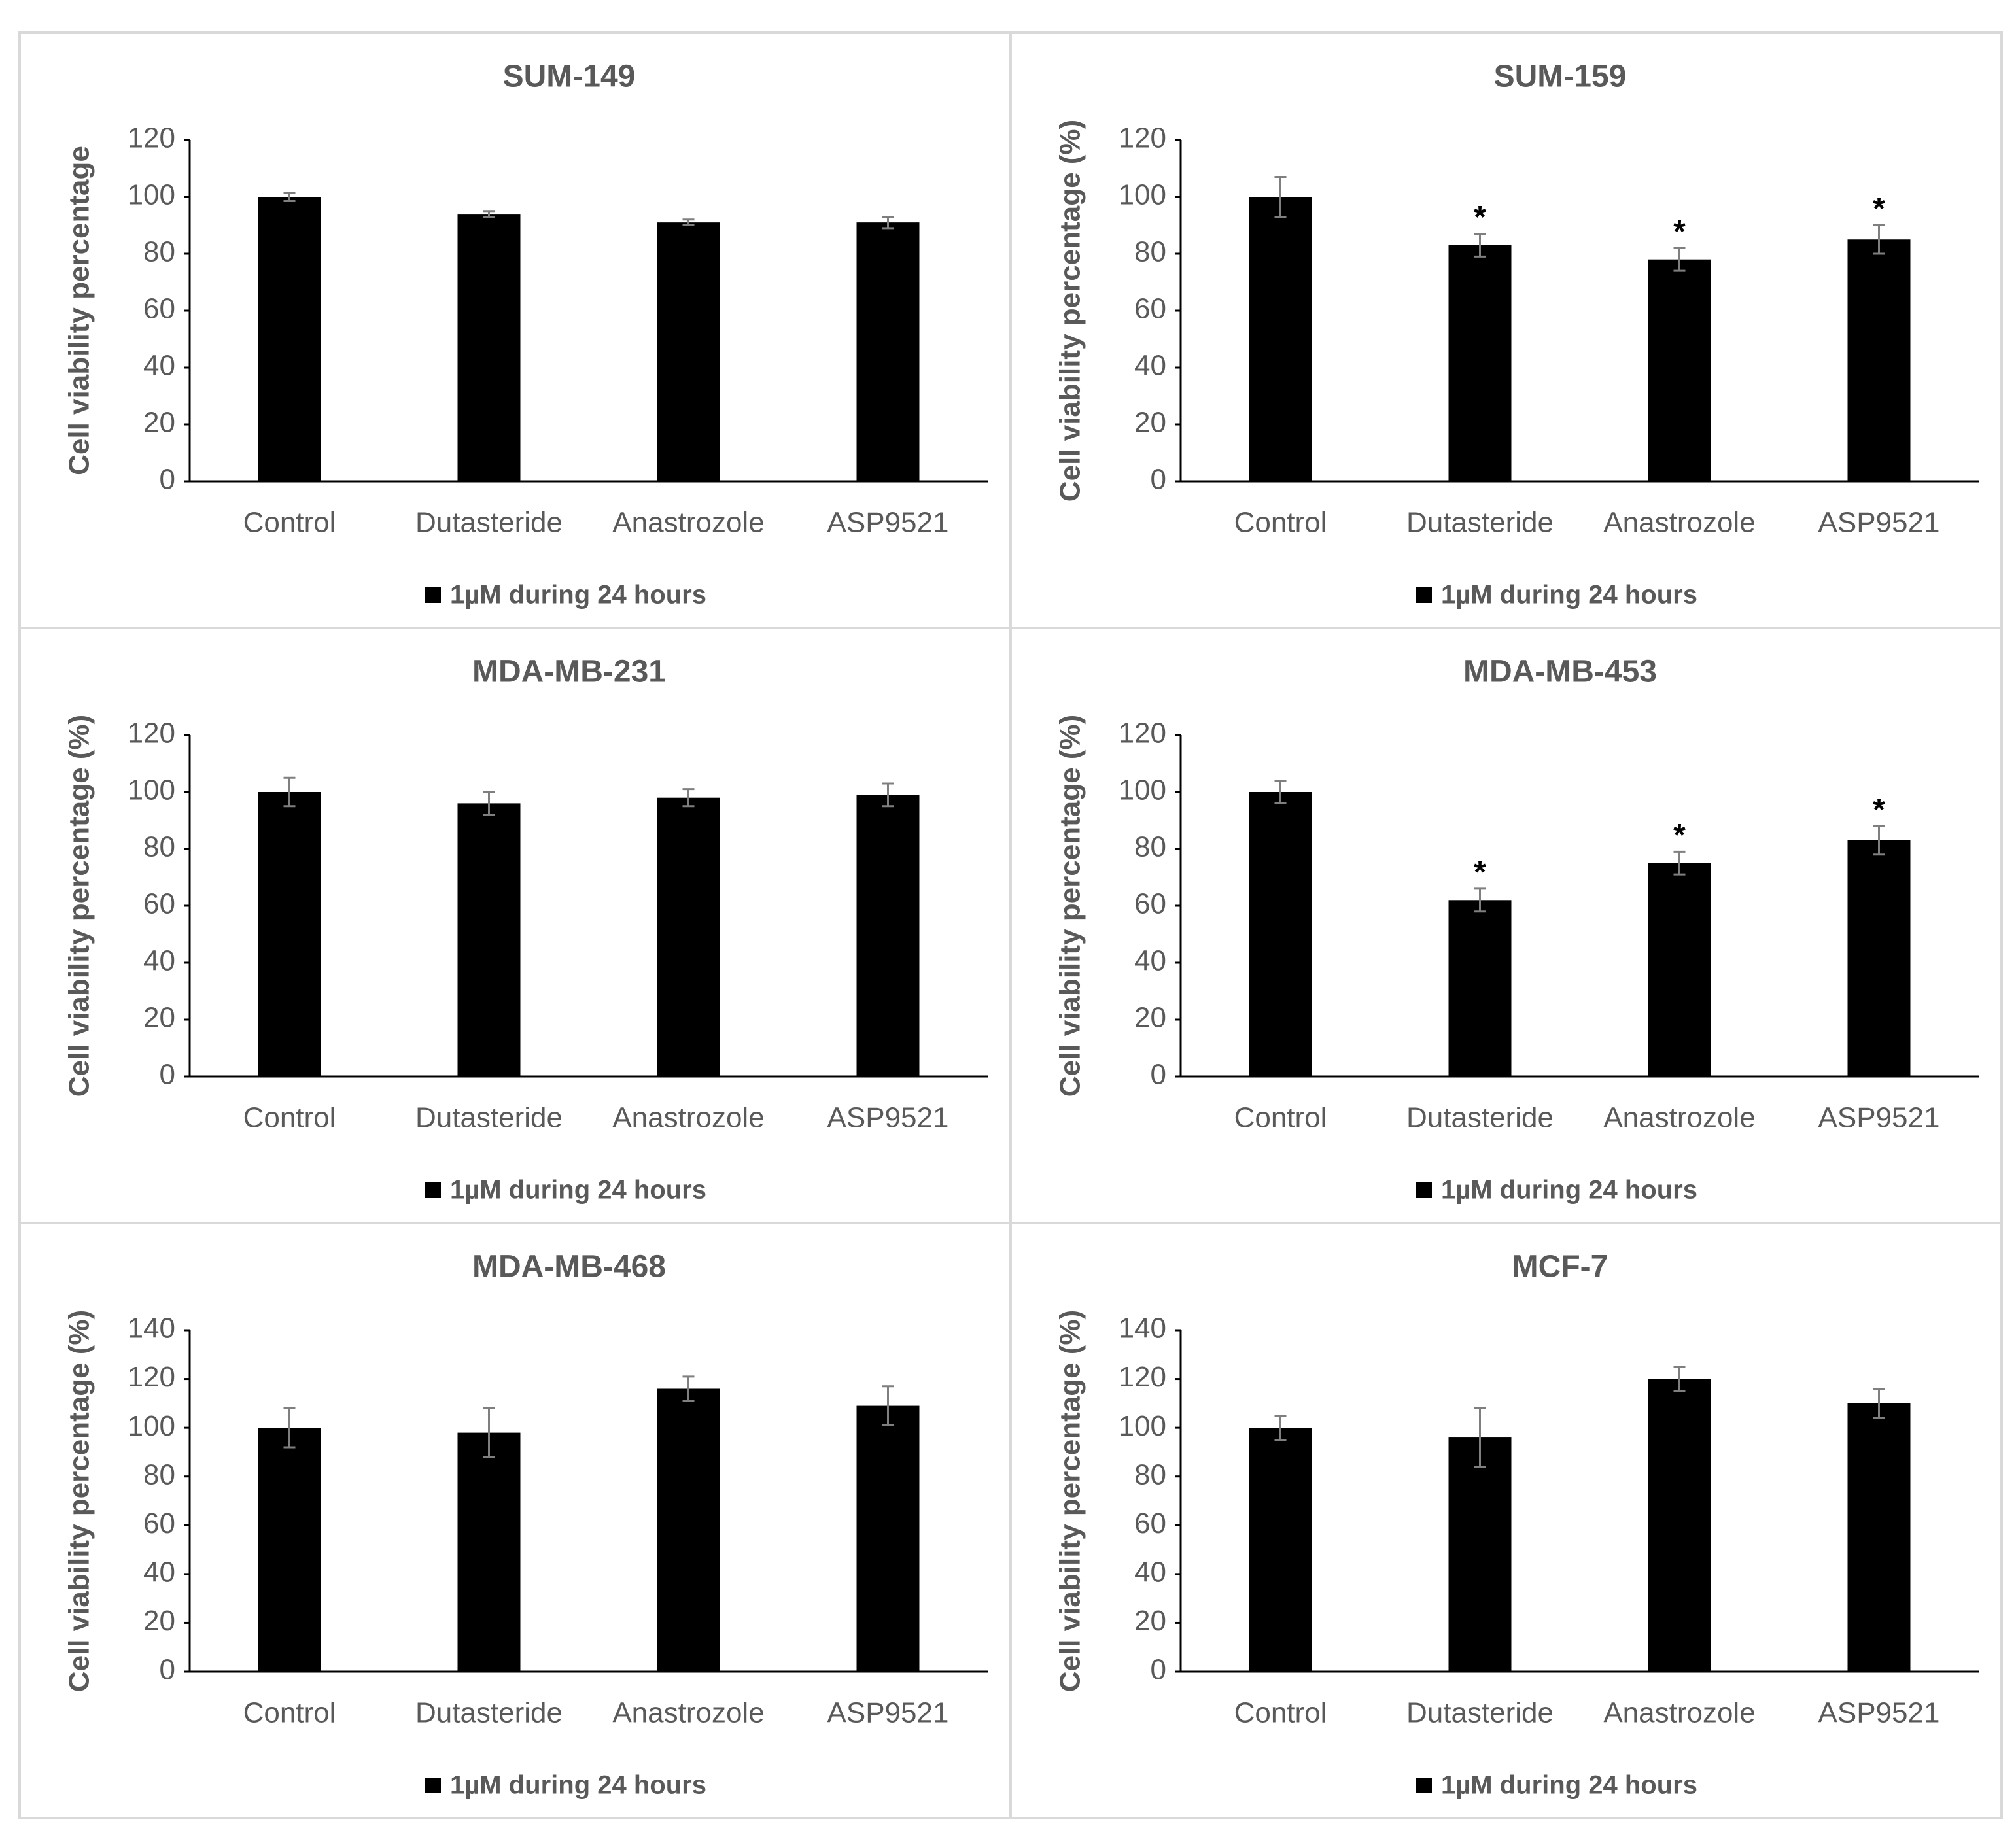 This screenshot has width=2016, height=1841. What do you see at coordinates (79, 310) in the screenshot?
I see `y-axis-label: Cell viability percentage` at bounding box center [79, 310].